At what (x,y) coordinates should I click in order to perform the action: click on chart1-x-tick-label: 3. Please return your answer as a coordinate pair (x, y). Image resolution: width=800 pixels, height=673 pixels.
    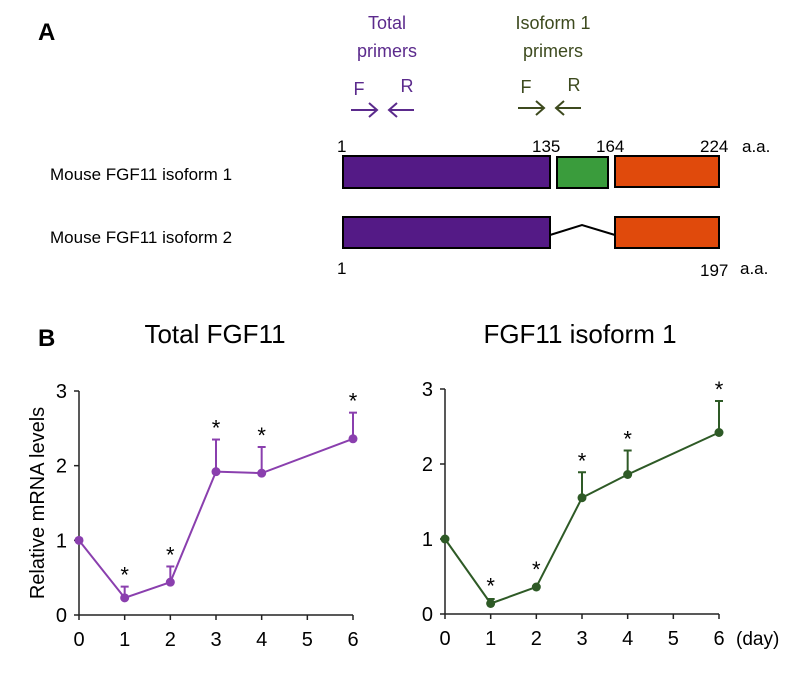
    Looking at the image, I should click on (215, 640).